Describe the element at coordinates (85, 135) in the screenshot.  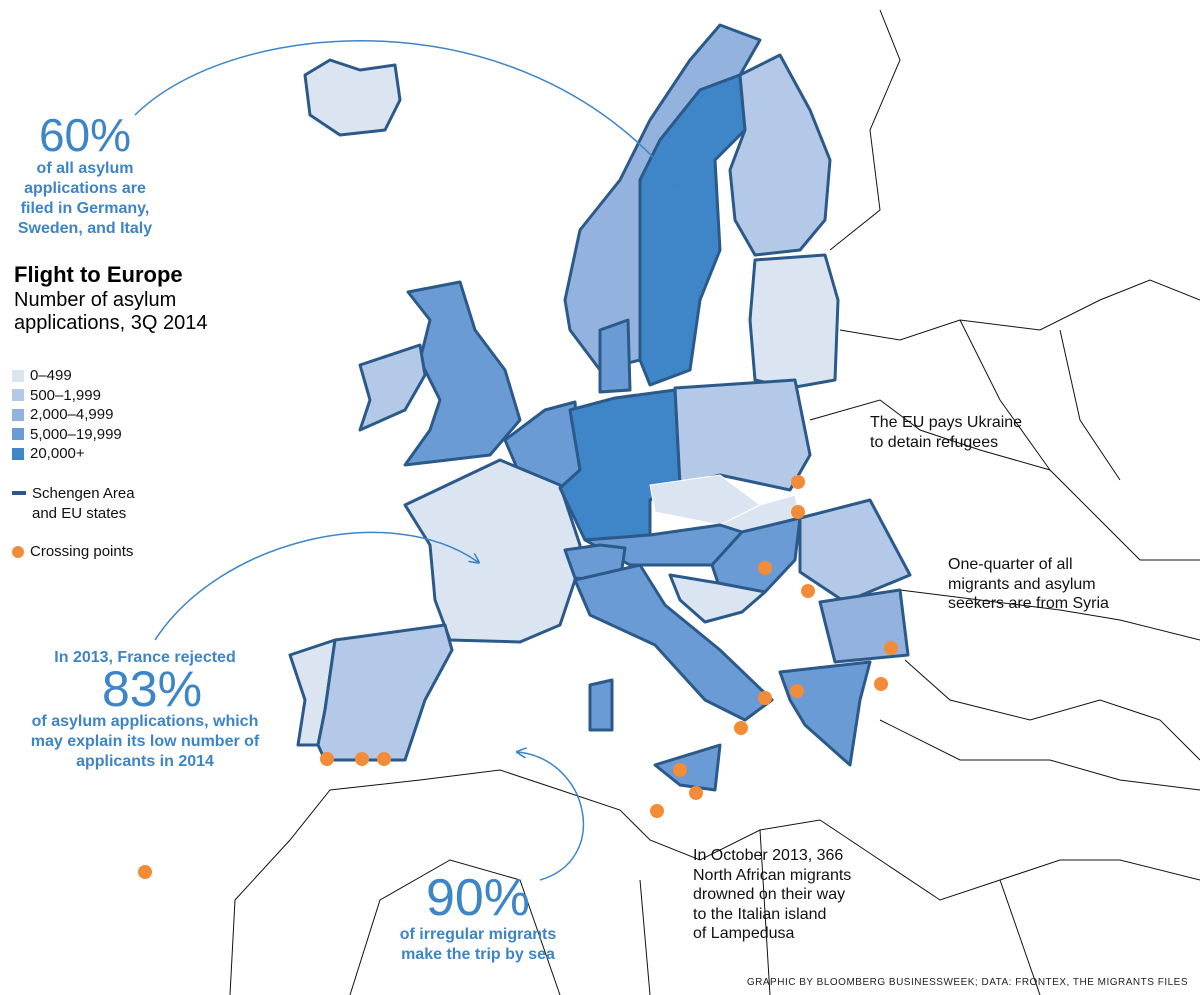
I see `figure: 60%` at that location.